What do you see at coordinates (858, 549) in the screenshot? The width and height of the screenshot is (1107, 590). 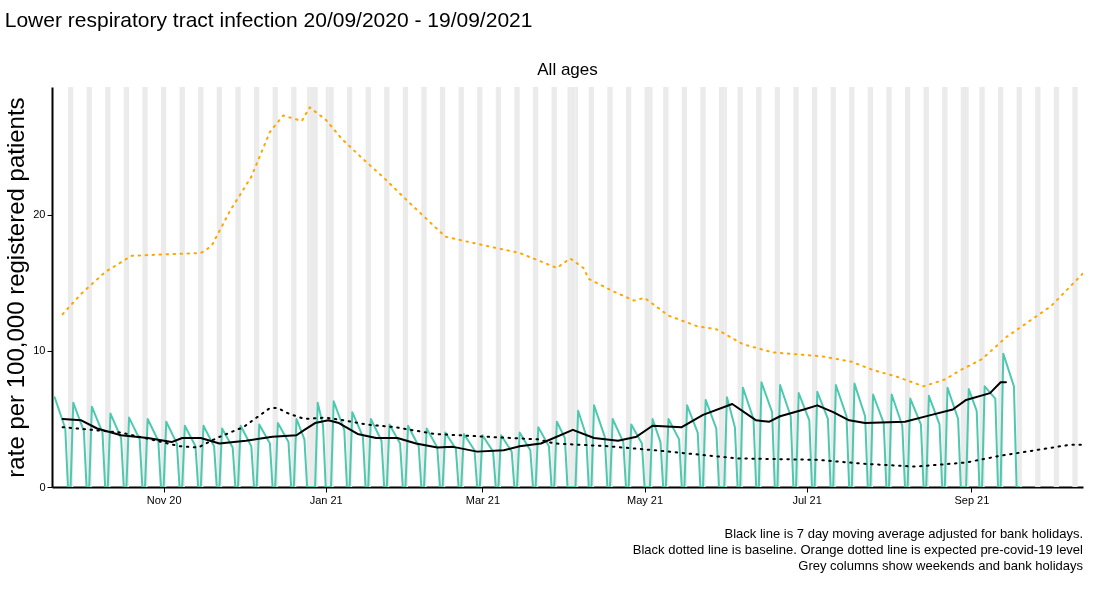 I see `text: Black dotted line is baseline. Orange dotted line is expected pre-covid-19 level` at bounding box center [858, 549].